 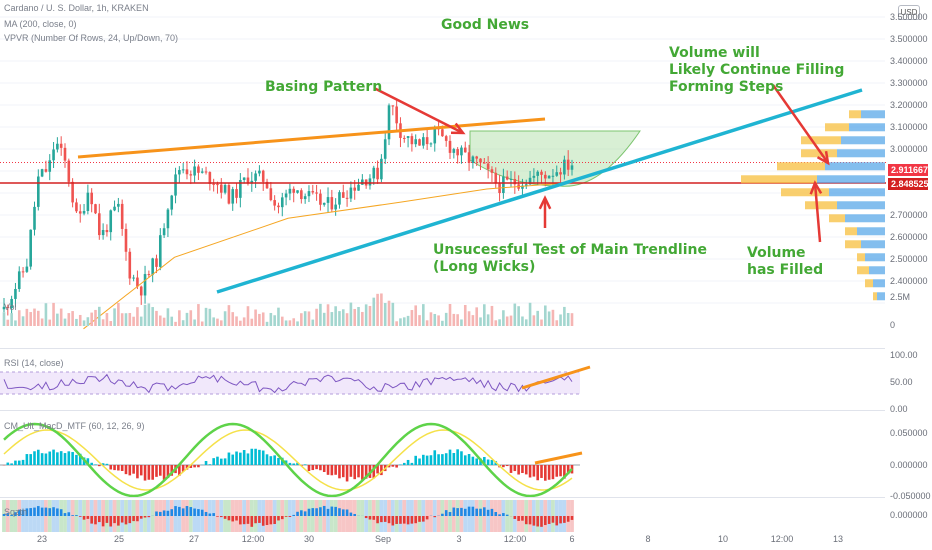 I want to click on ma-legend: MA (200, close, 0), so click(x=40, y=24).